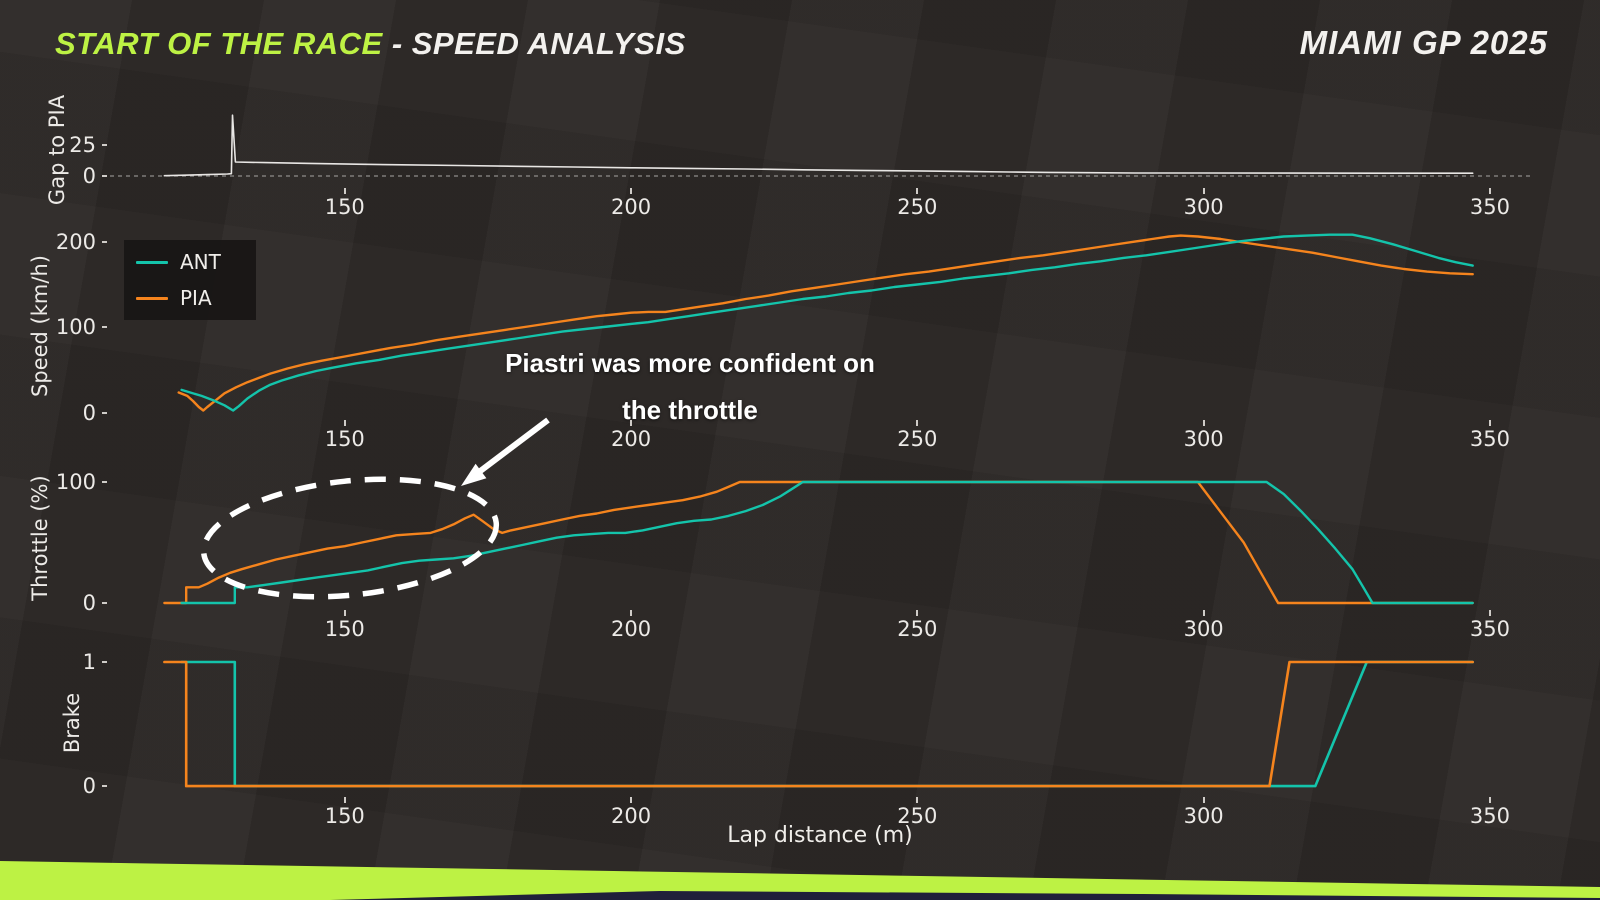 This screenshot has height=900, width=1600. I want to click on throttle-line-pia, so click(818, 542).